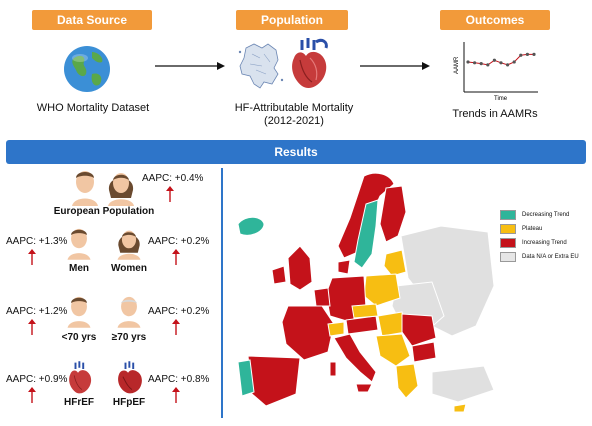 The image size is (592, 426). What do you see at coordinates (93, 108) in the screenshot?
I see `data-source-caption: WHO Mortality Dataset` at bounding box center [93, 108].